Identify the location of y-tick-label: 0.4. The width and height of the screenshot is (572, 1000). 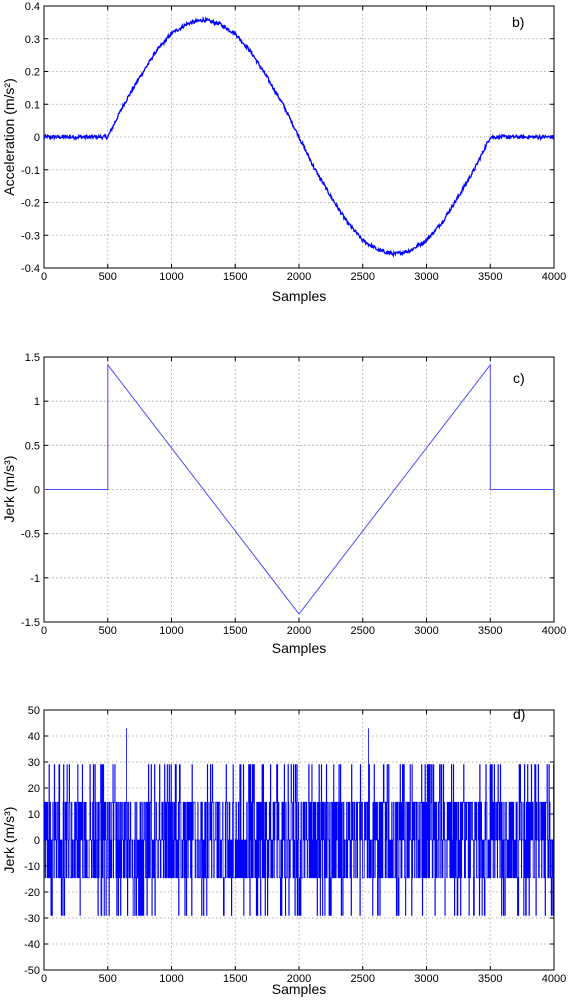
(32, 7).